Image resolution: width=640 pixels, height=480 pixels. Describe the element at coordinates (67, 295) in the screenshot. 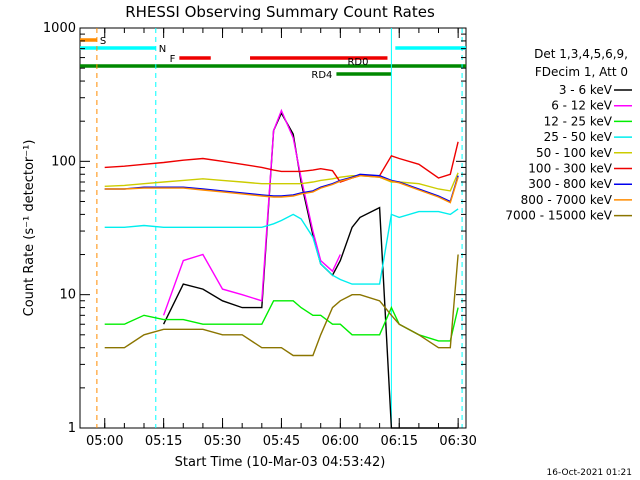

I see `y-tick-label: 10` at that location.